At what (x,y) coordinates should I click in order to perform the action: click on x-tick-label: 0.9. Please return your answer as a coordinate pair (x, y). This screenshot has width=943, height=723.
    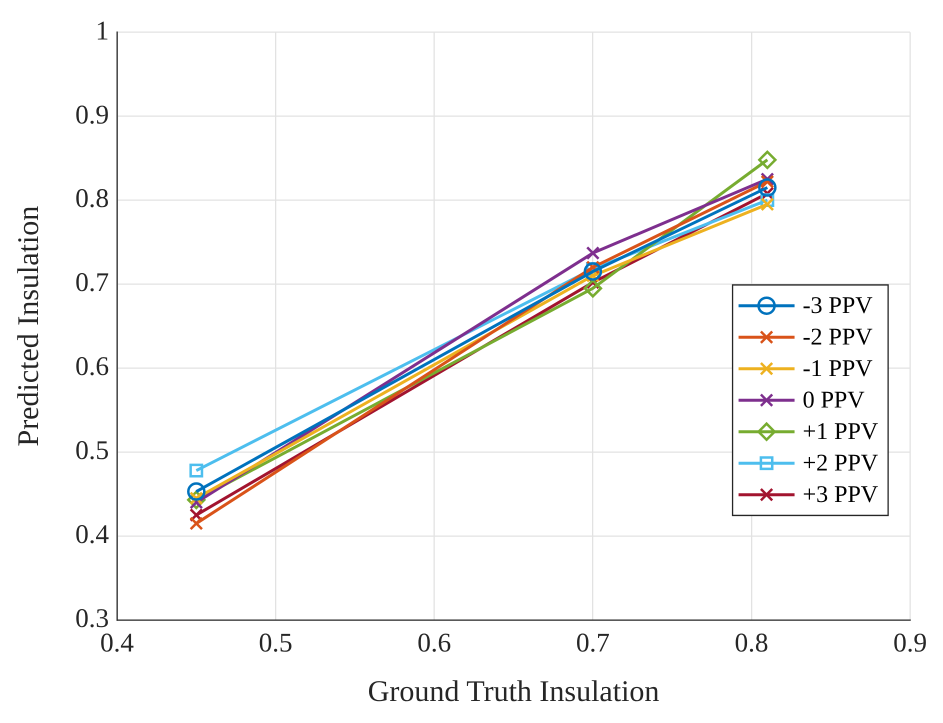
    Looking at the image, I should click on (910, 642).